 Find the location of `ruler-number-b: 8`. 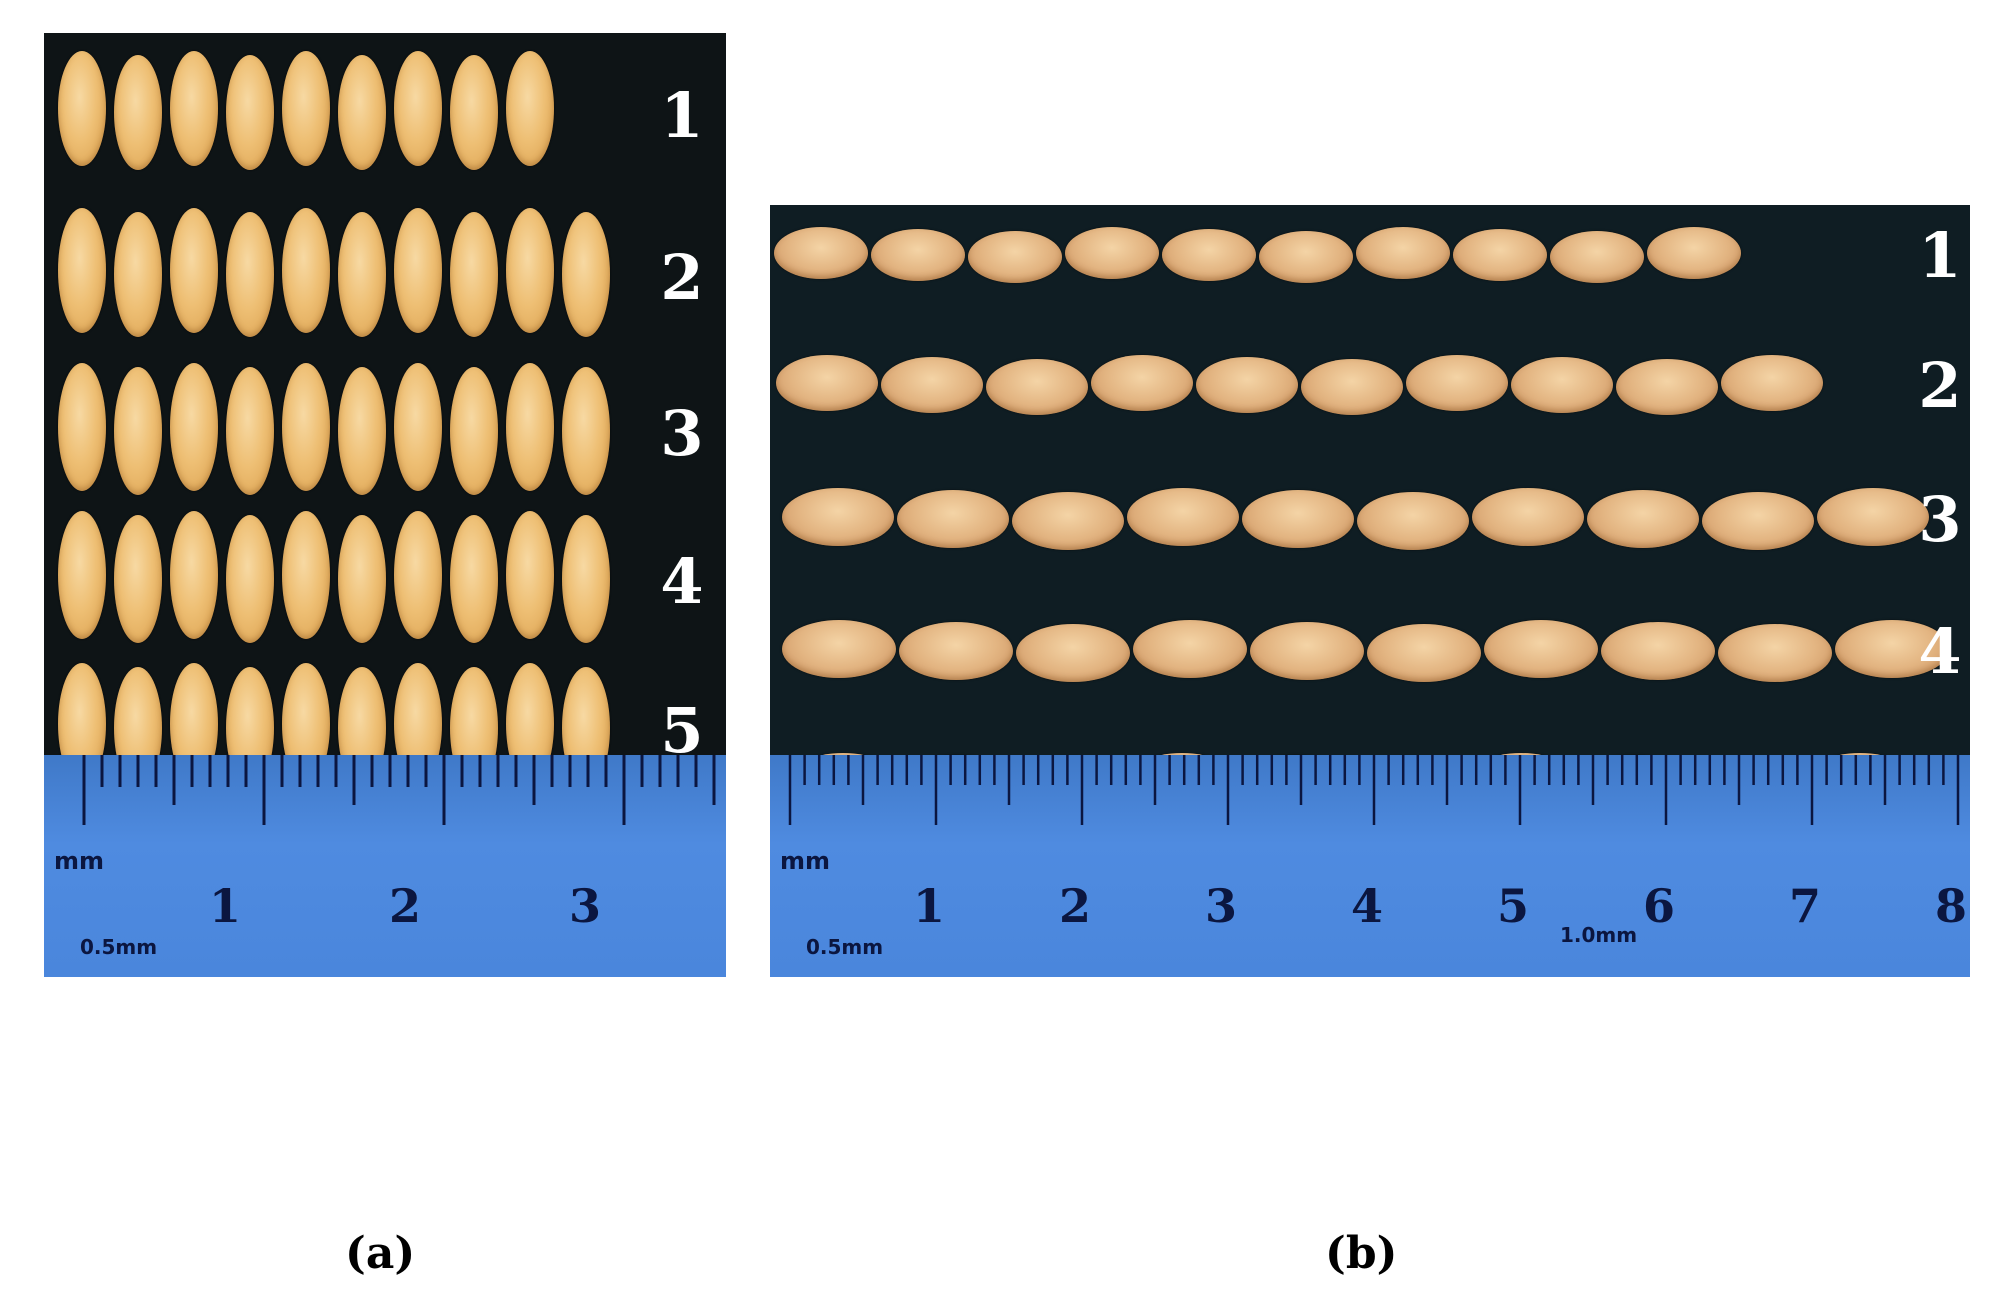

ruler-number-b: 8 is located at coordinates (1951, 906).